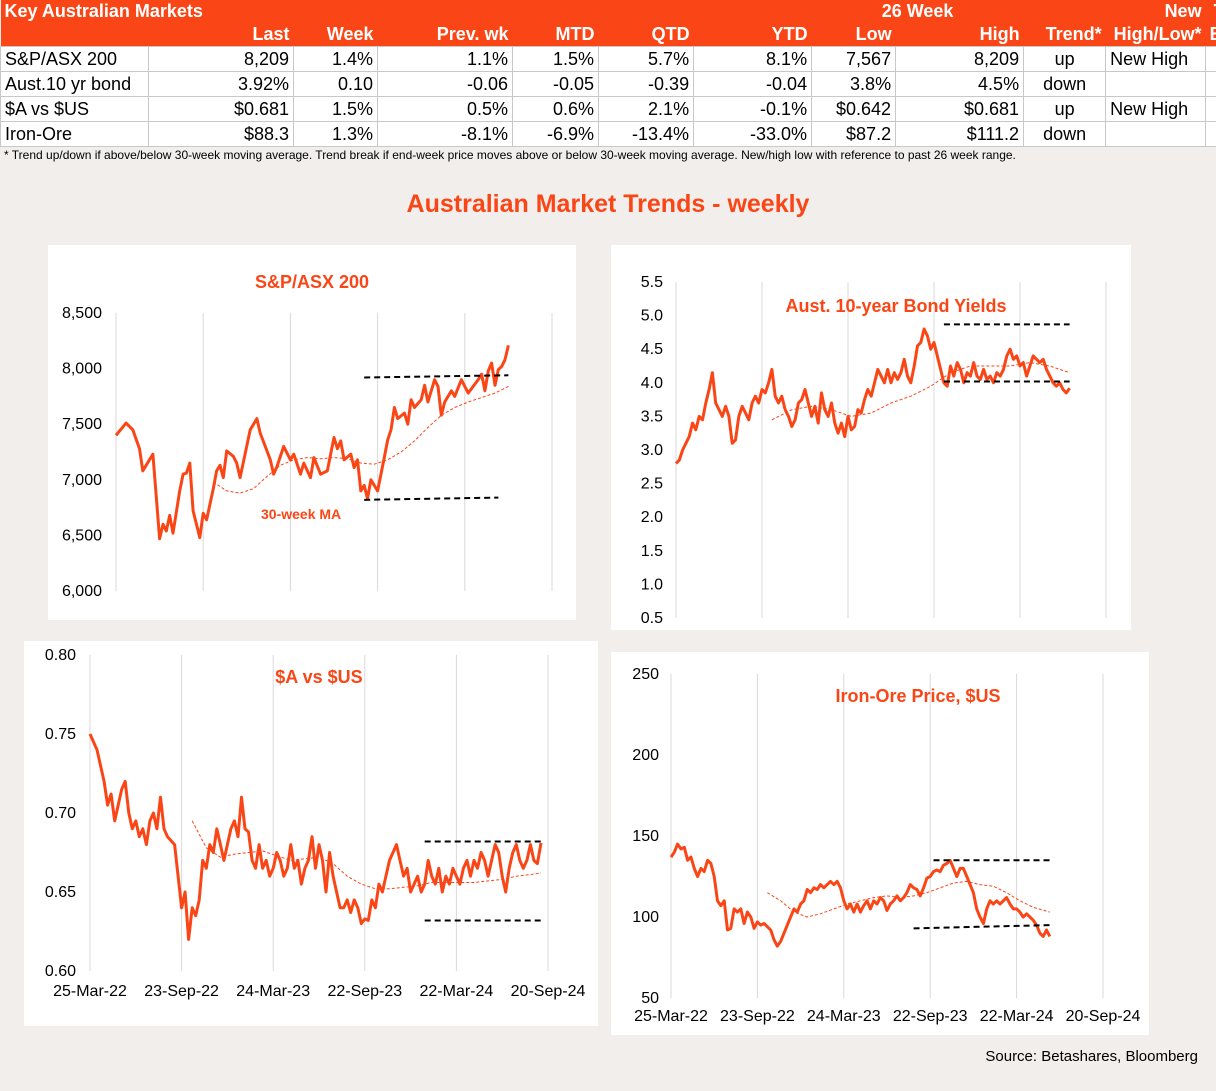 The height and width of the screenshot is (1091, 1216). What do you see at coordinates (652, 618) in the screenshot?
I see `bond-y-tick-label: 0.5` at bounding box center [652, 618].